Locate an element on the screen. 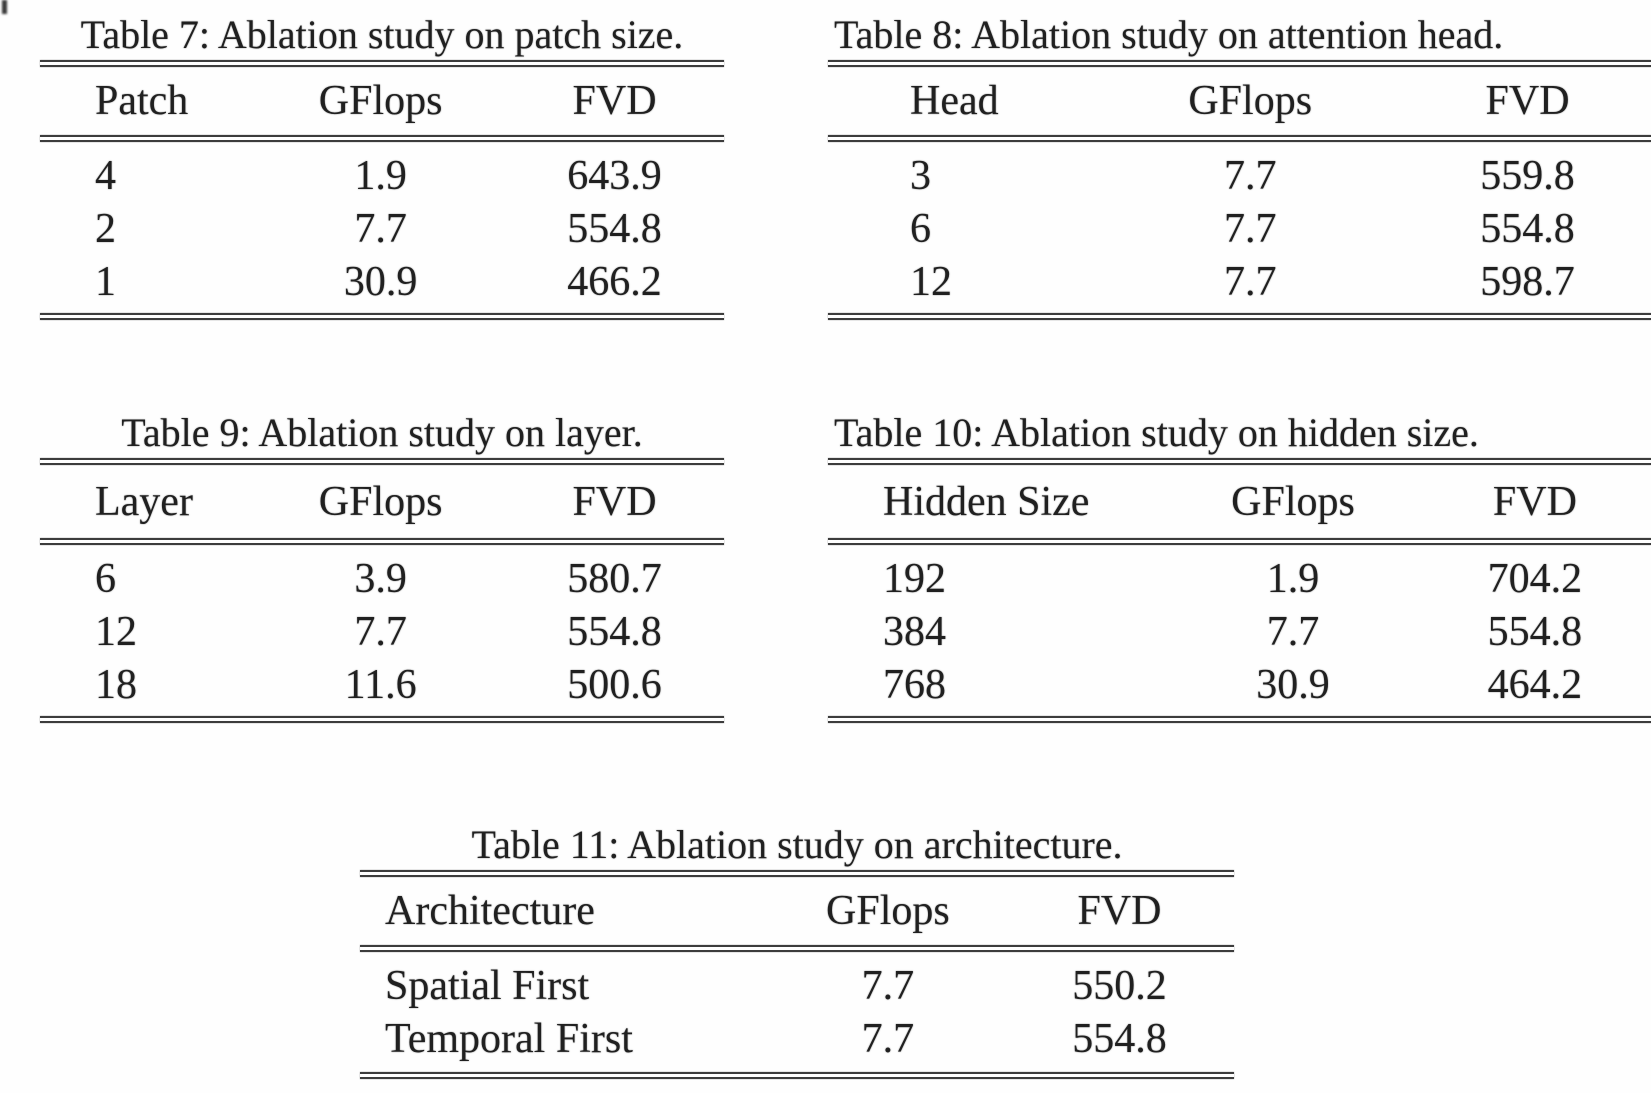  table-10-mid-rule is located at coordinates (1239, 541).